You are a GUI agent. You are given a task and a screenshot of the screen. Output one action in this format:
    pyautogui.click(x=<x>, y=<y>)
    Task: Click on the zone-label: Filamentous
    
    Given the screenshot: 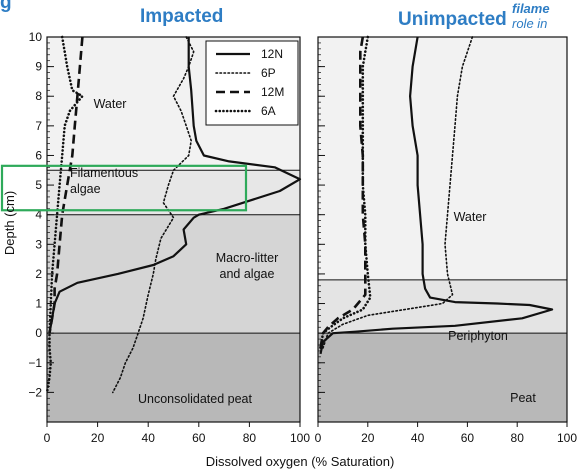 What is the action you would take?
    pyautogui.click(x=104, y=173)
    